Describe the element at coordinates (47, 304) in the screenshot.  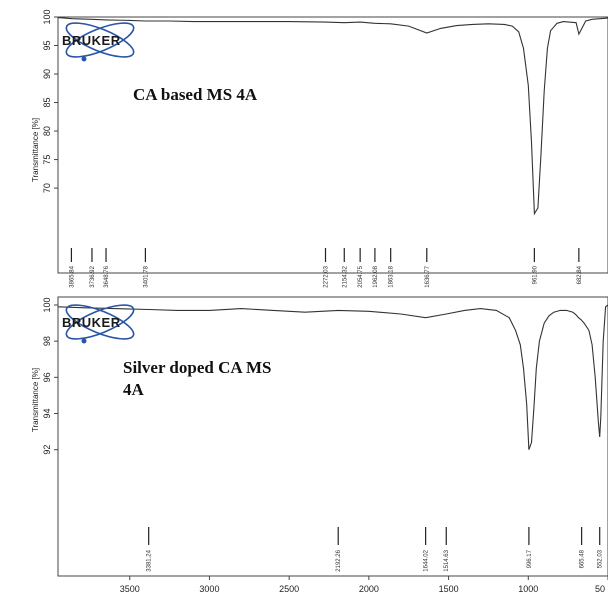
I see `bottom-y-tick-label: 100` at that location.